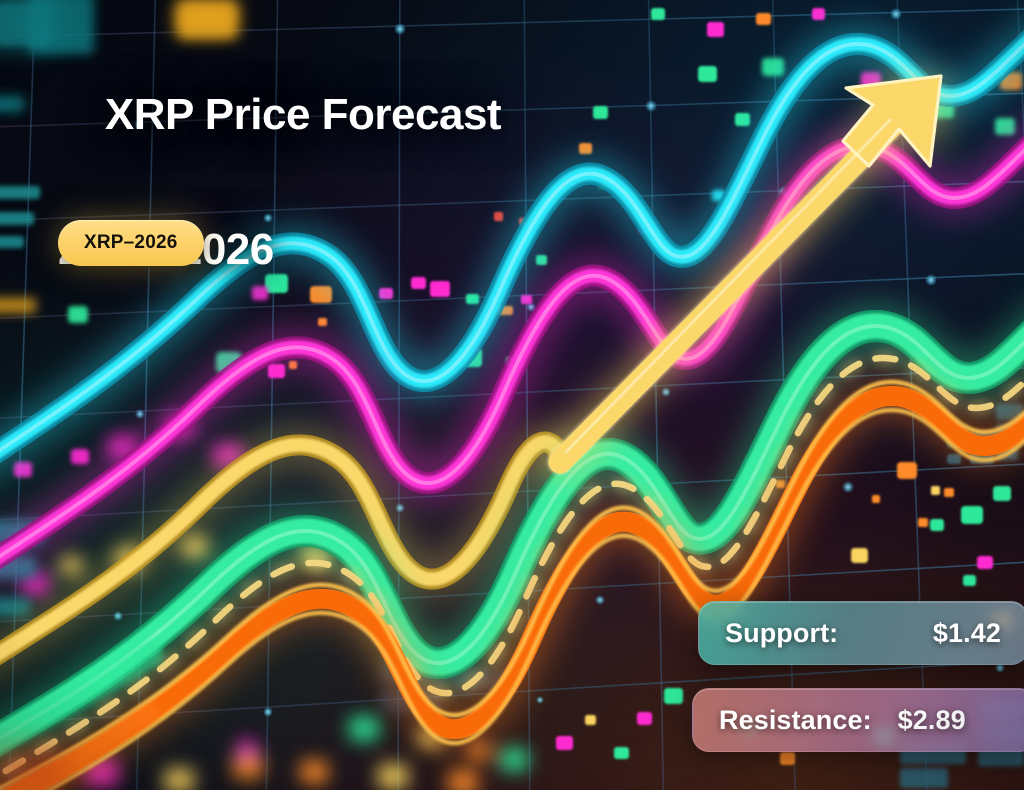  I want to click on support-level-badge: Support: $1.42, so click(861, 633).